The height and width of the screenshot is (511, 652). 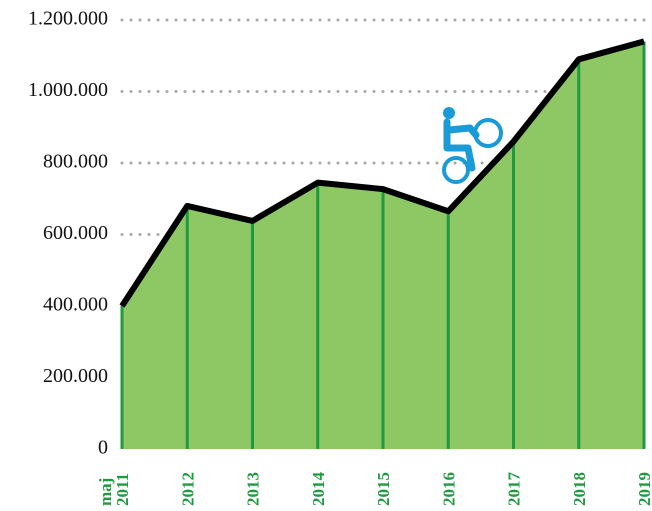 What do you see at coordinates (75, 376) in the screenshot?
I see `y-tick-label: 200.000` at bounding box center [75, 376].